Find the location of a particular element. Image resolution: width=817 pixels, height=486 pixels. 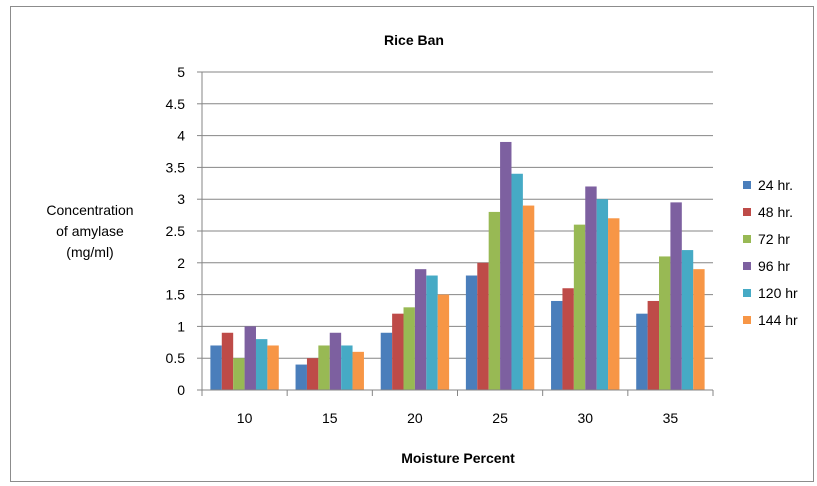

x-tick-labels: 10 15 20 25 30 35 is located at coordinates (458, 418).